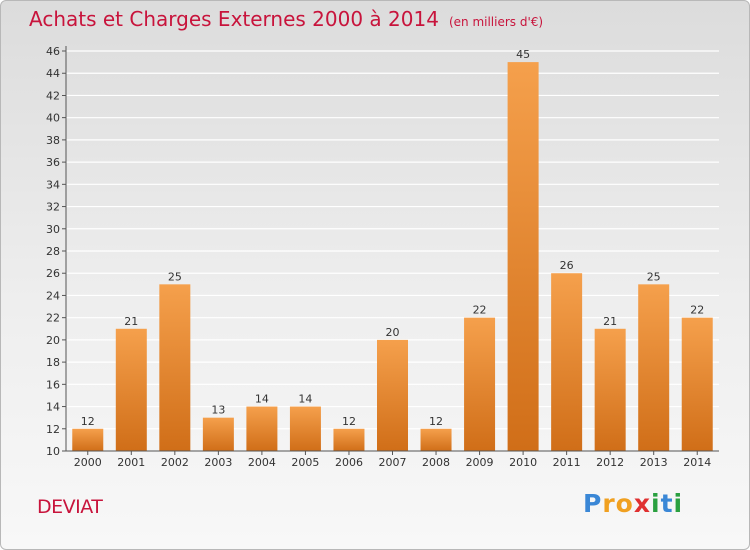  Describe the element at coordinates (697, 462) in the screenshot. I see `x-tick-label: 2014` at that location.